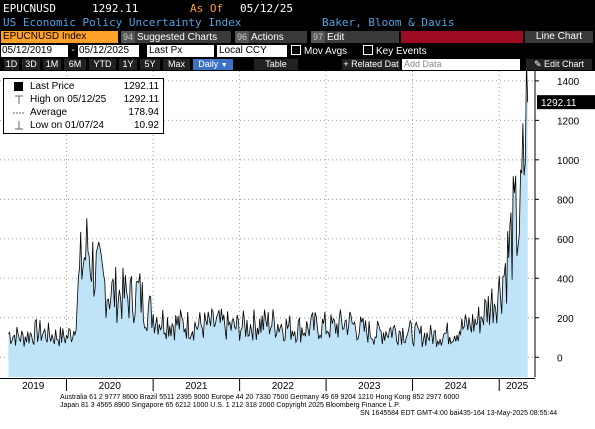  Describe the element at coordinates (83, 86) in the screenshot. I see `legend-last-row: Last Price 1292.11` at that location.